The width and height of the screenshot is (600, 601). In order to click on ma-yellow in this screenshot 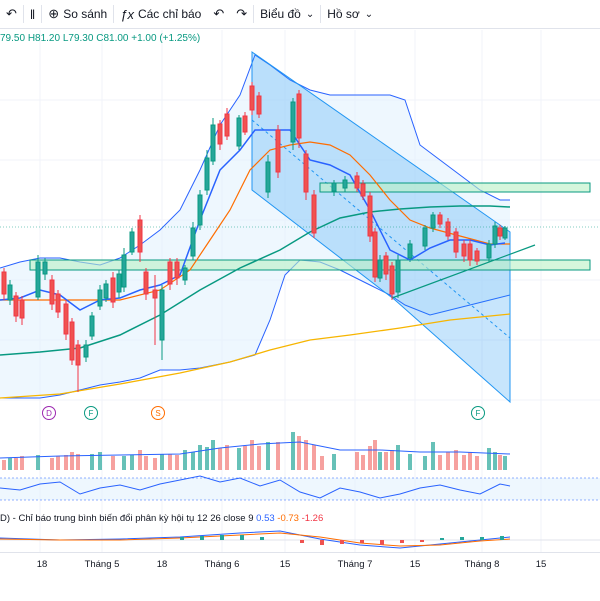, I will do `click(255, 356)`.